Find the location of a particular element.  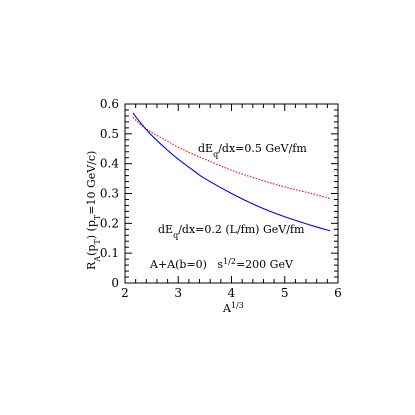

x-axis-label: A1/3 is located at coordinates (233, 308).